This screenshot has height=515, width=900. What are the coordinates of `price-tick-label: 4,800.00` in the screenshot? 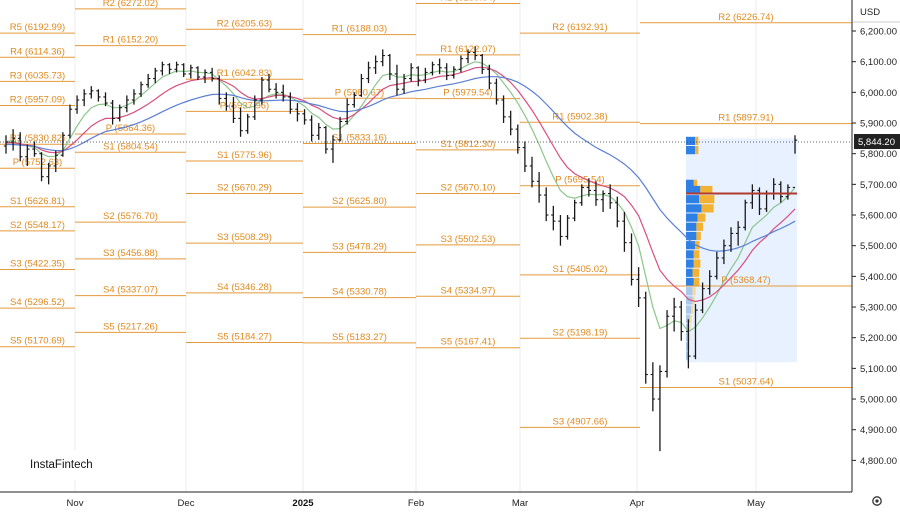 It's located at (878, 461).